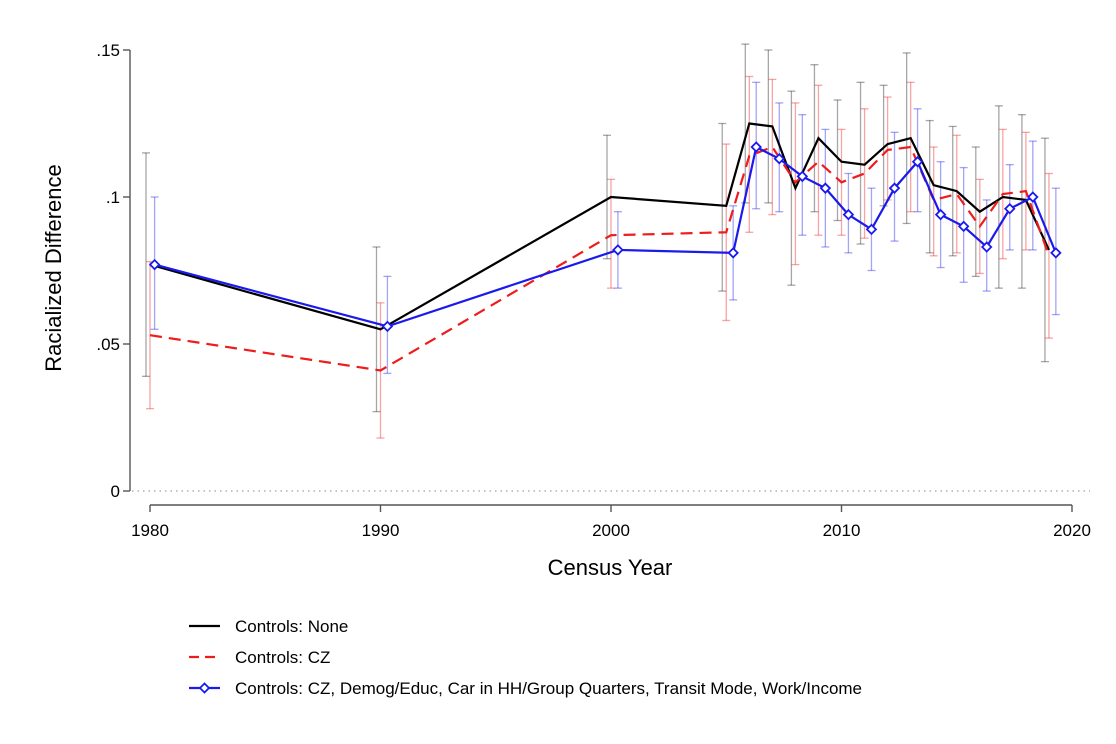  I want to click on legend-marker, so click(204, 688).